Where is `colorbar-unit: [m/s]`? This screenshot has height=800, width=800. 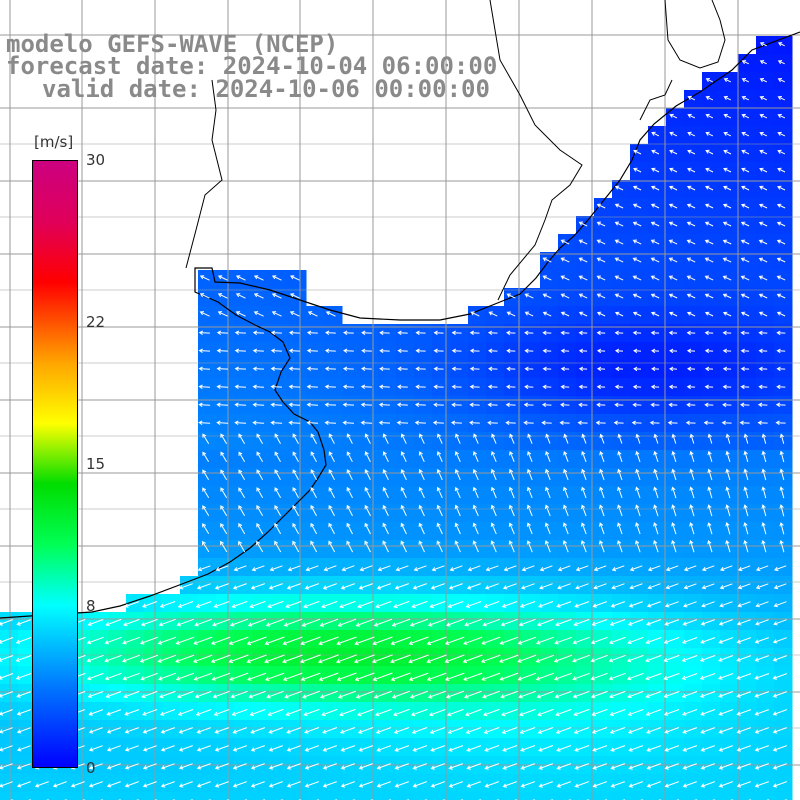
colorbar-unit: [m/s] is located at coordinates (54, 142).